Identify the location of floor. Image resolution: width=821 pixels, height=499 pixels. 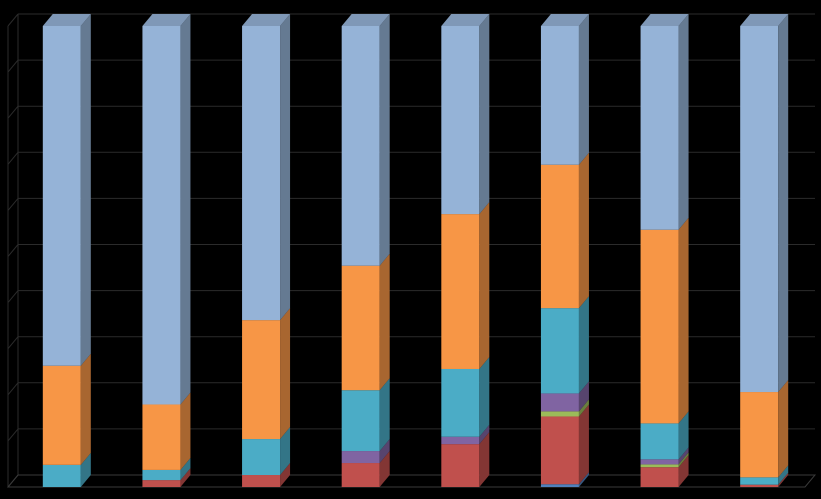
(411, 481).